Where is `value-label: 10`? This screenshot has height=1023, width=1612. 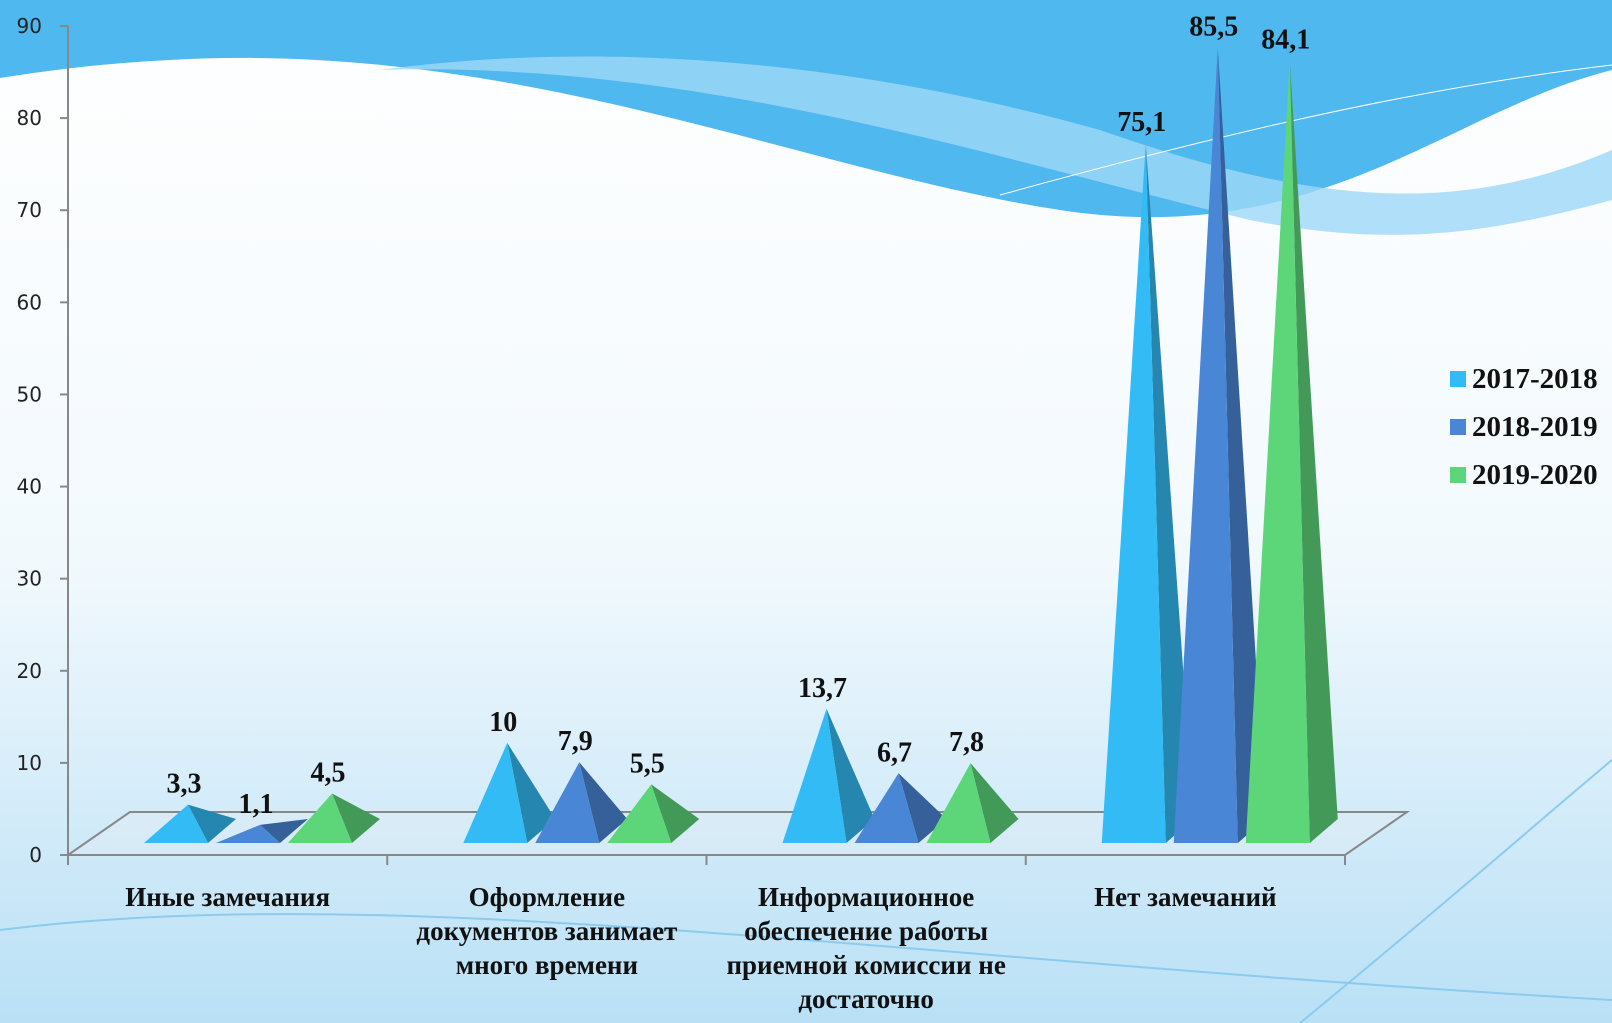 value-label: 10 is located at coordinates (503, 722).